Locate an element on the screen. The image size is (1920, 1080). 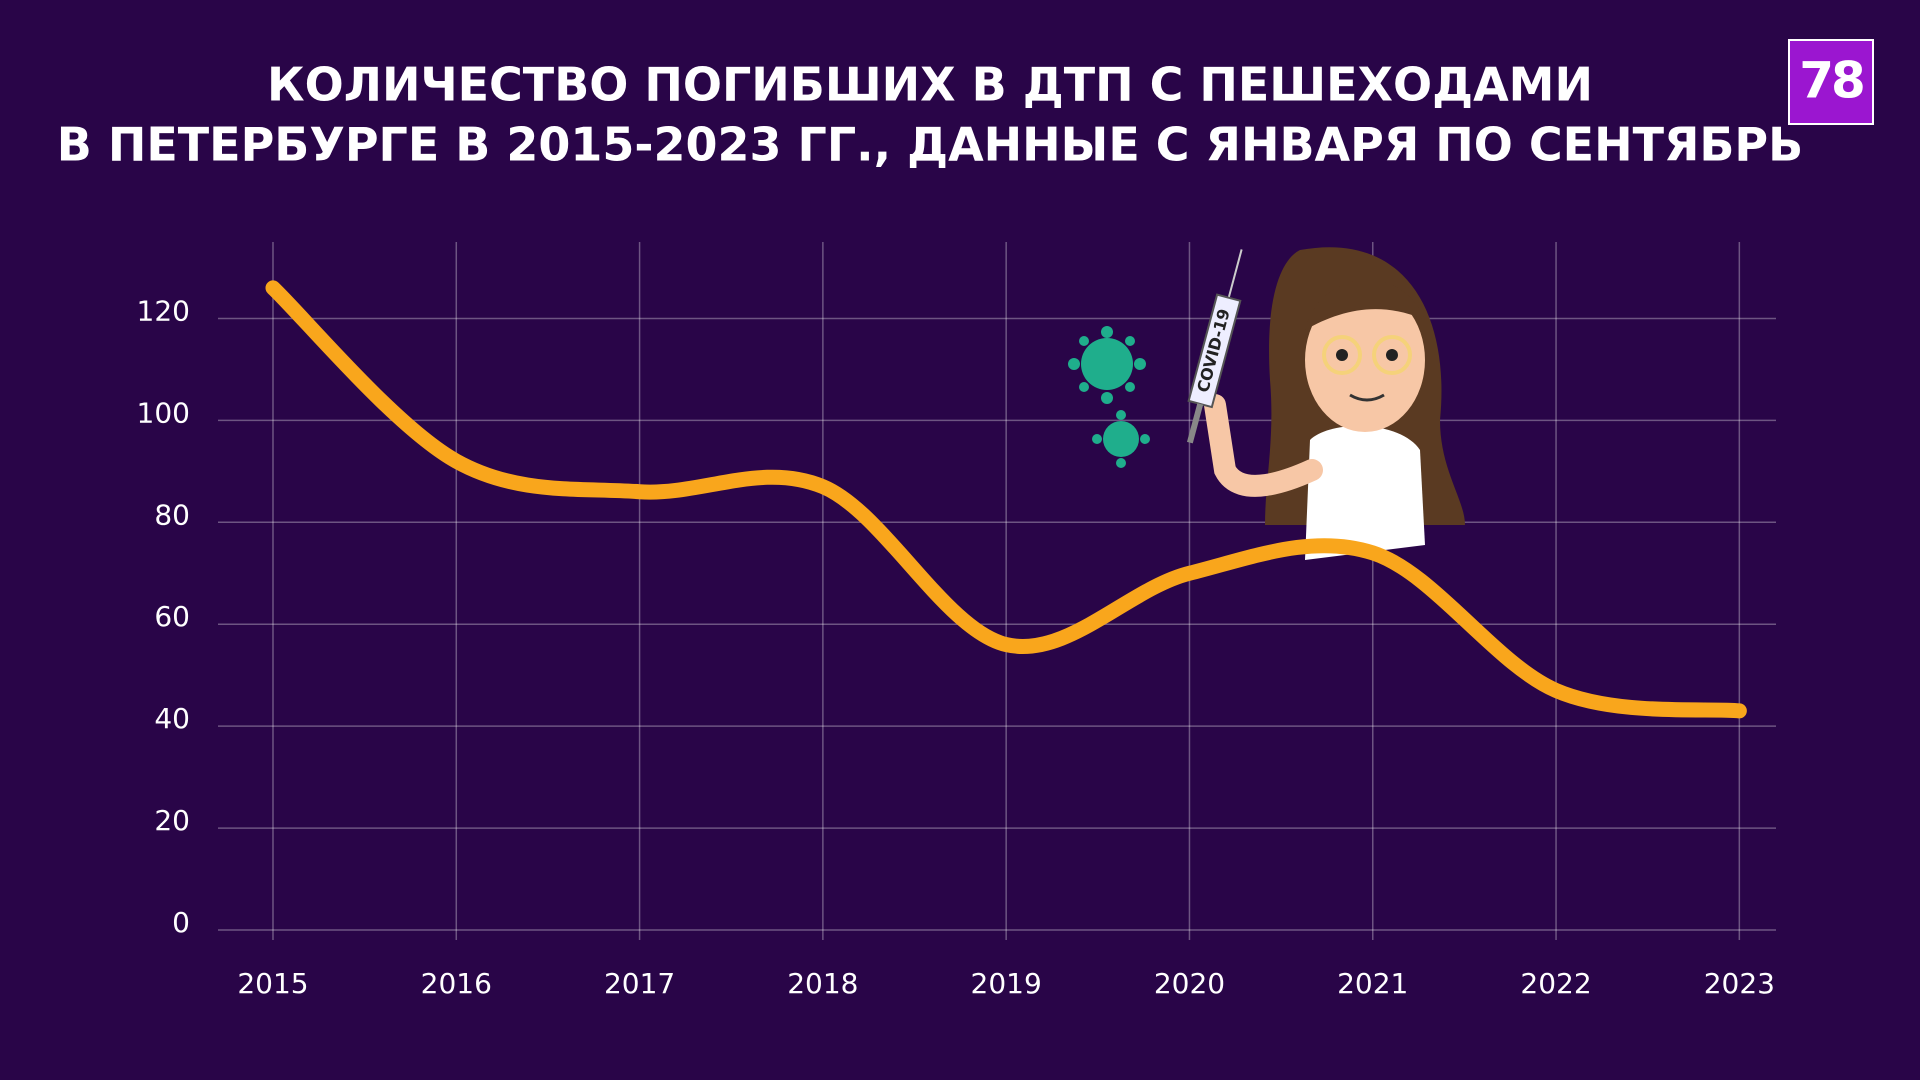
nurse is located at coordinates (1334, 403).